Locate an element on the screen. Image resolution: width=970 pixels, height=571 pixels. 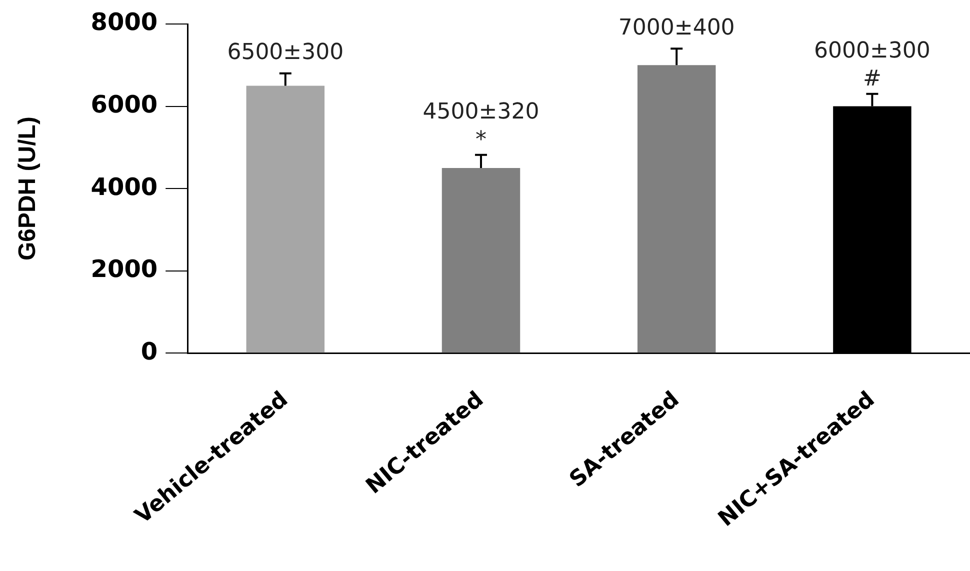
annotation: # is located at coordinates (872, 79).